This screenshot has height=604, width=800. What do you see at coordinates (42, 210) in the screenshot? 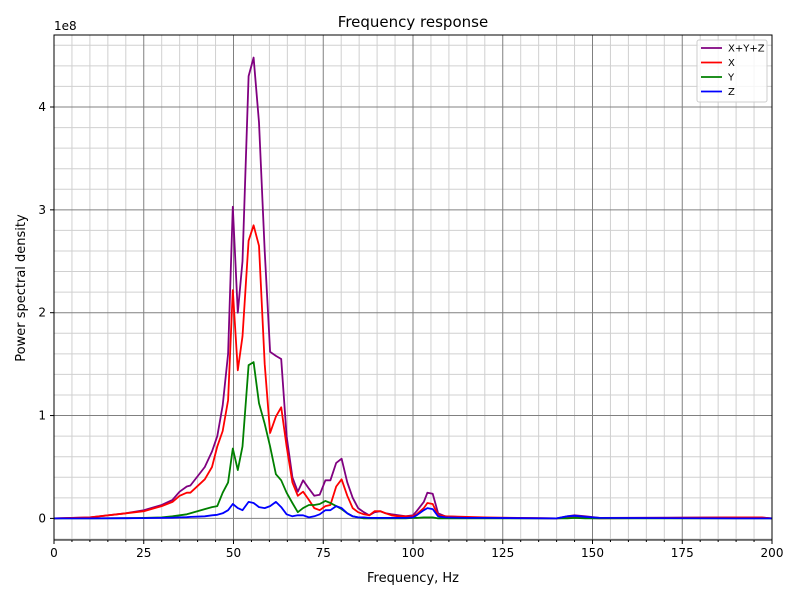
I see `y-tick-label: 3` at bounding box center [42, 210].